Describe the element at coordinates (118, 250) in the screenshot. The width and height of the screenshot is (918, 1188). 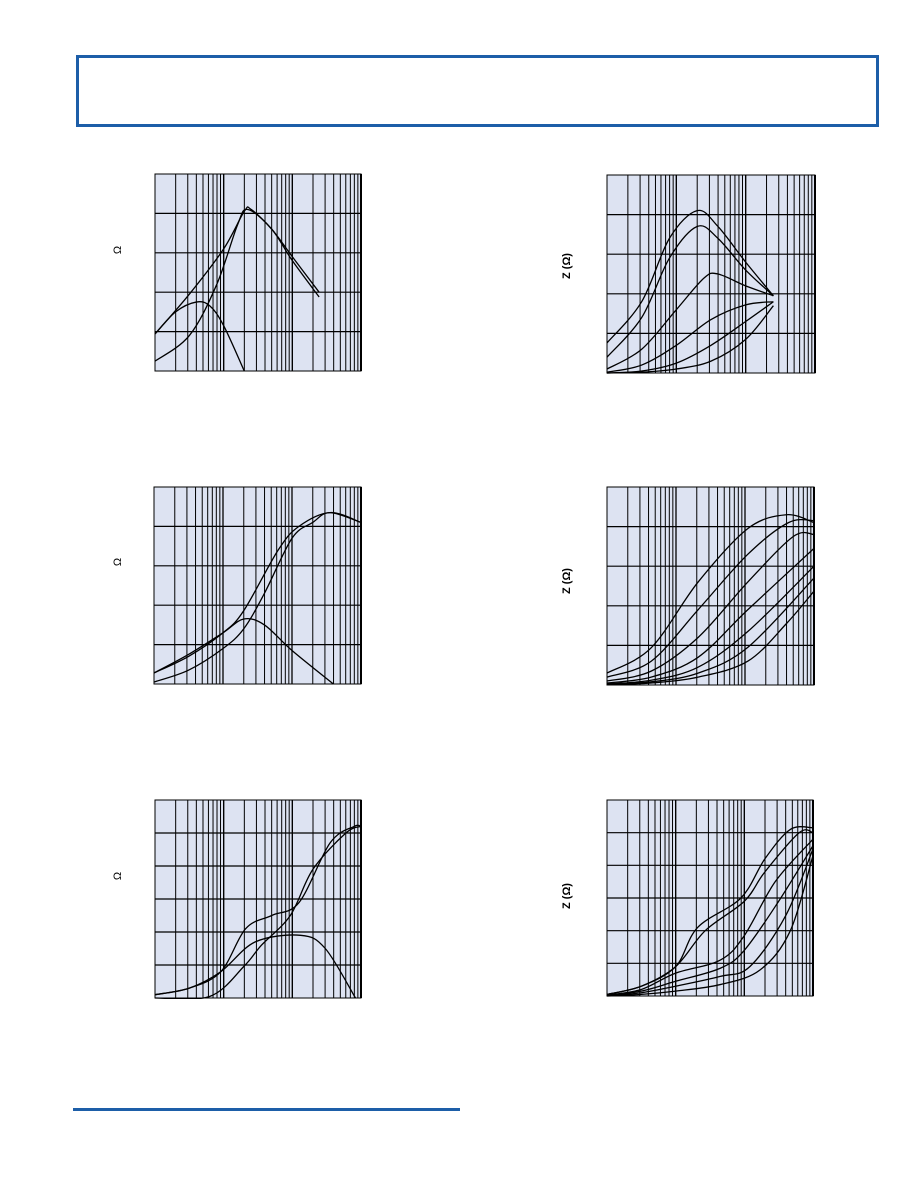
I see `chart-1-ylabel: Ω` at that location.